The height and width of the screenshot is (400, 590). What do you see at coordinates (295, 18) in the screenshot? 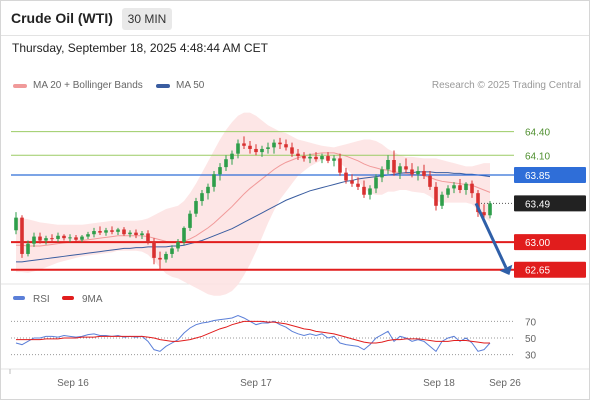
I see `header-bar: Crude Oil (WTI) 30 MIN` at bounding box center [295, 18].